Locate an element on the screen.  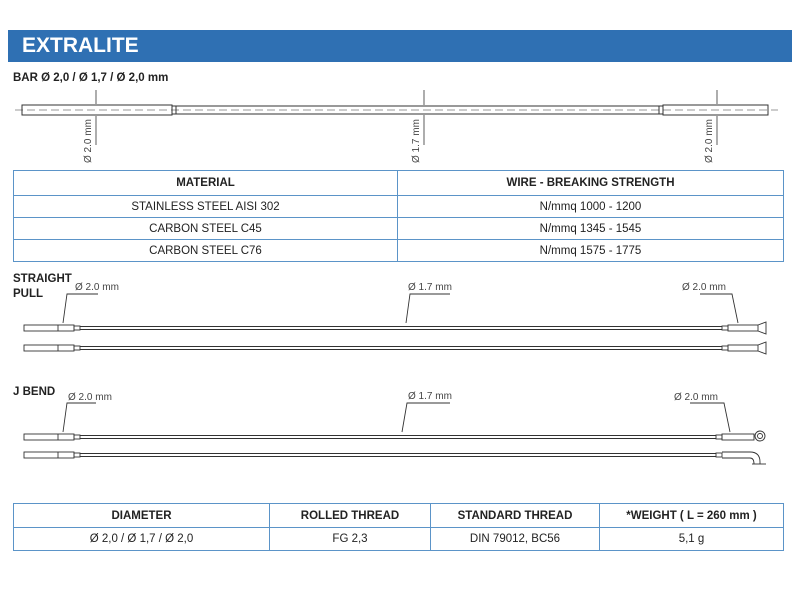
label-line: STRAIGHT is located at coordinates (42, 279).